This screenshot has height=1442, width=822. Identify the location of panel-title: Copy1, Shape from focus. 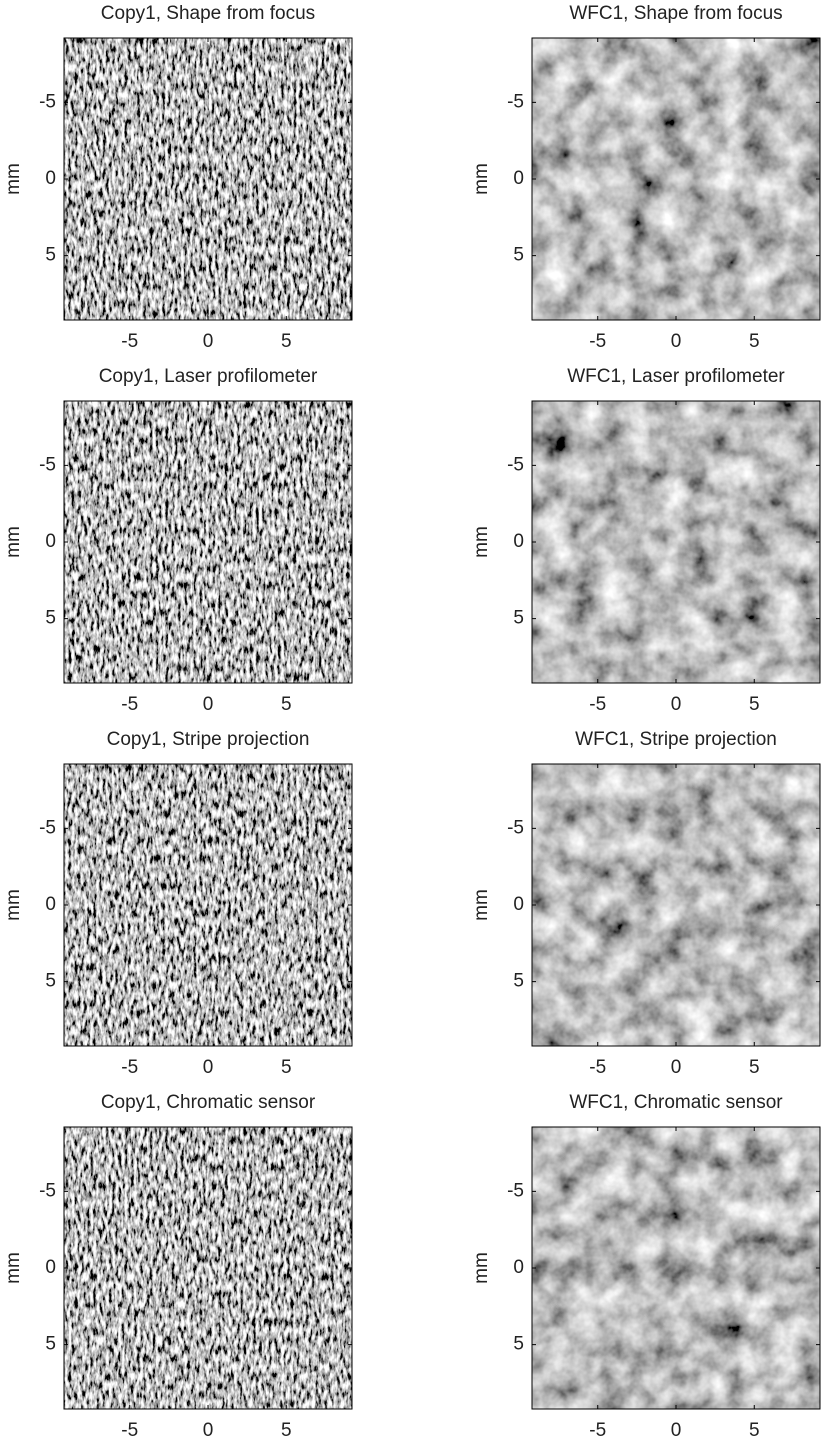
(208, 13).